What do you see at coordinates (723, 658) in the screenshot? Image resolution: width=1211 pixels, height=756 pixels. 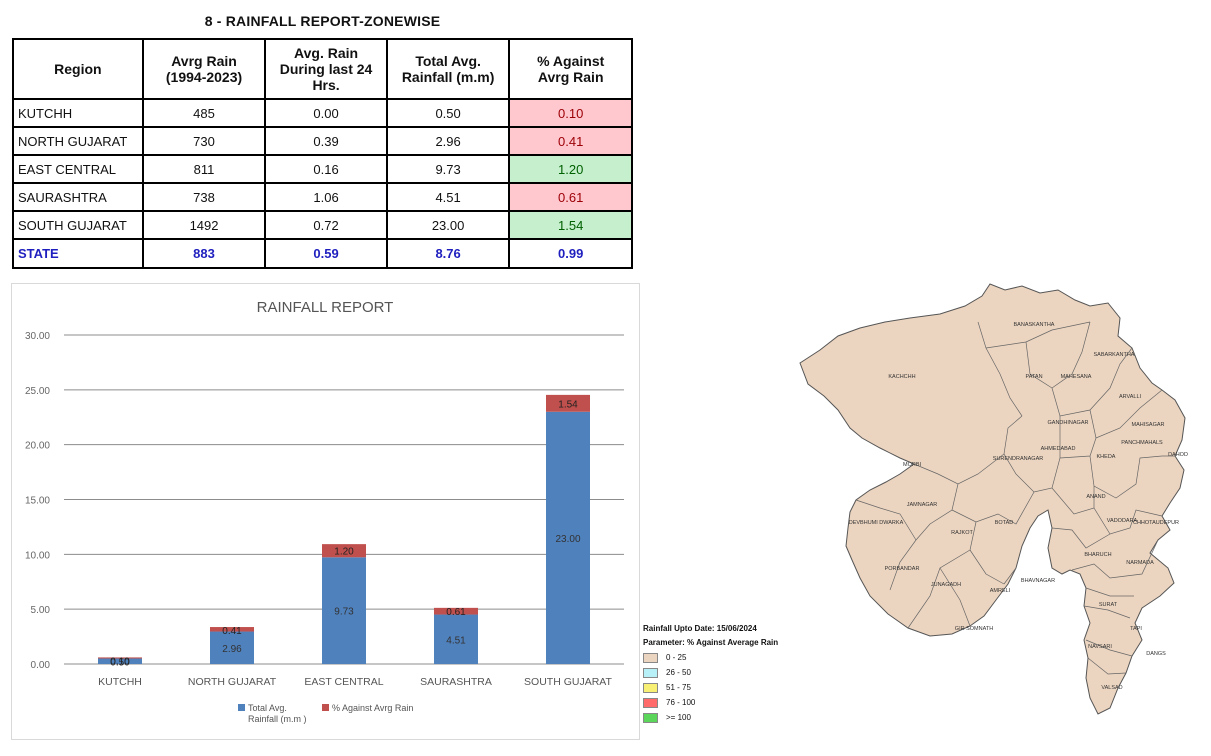 I see `legend-item: 0 - 25` at bounding box center [723, 658].